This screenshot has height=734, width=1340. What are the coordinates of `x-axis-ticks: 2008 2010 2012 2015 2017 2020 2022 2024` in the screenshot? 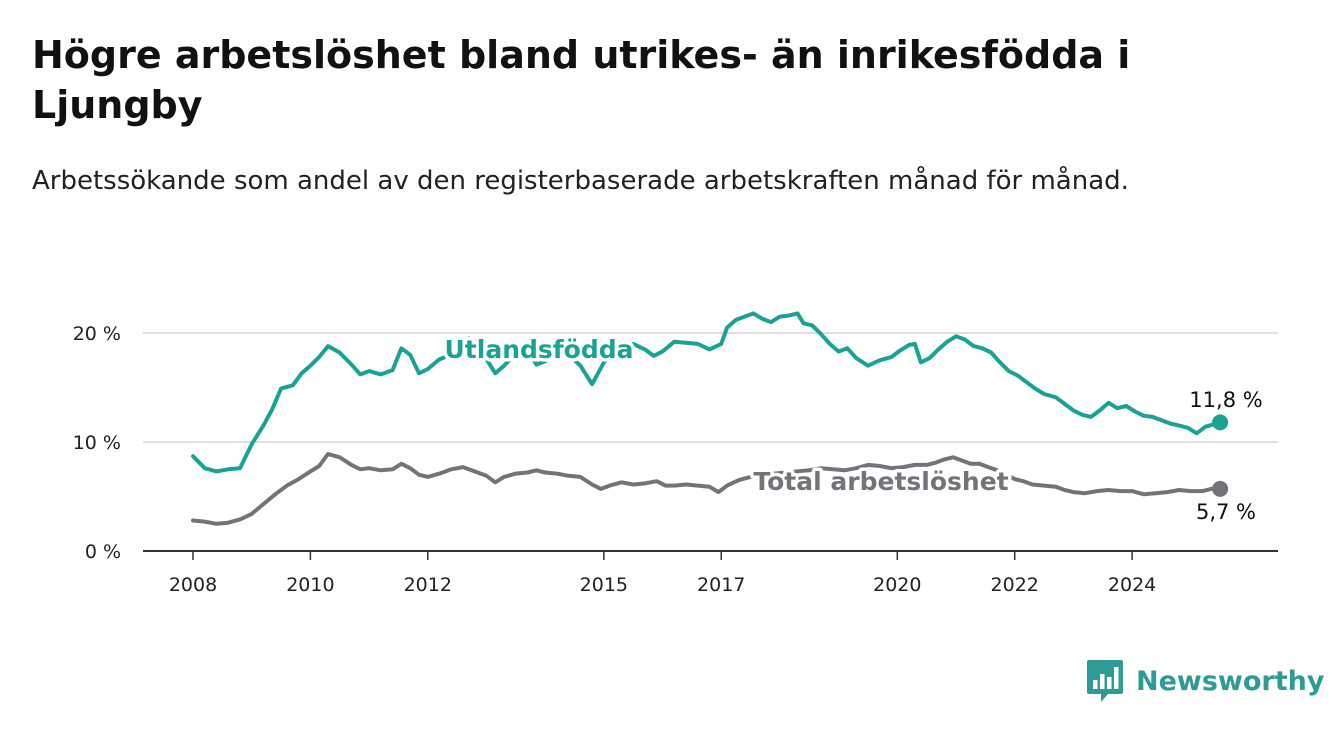 It's located at (662, 573).